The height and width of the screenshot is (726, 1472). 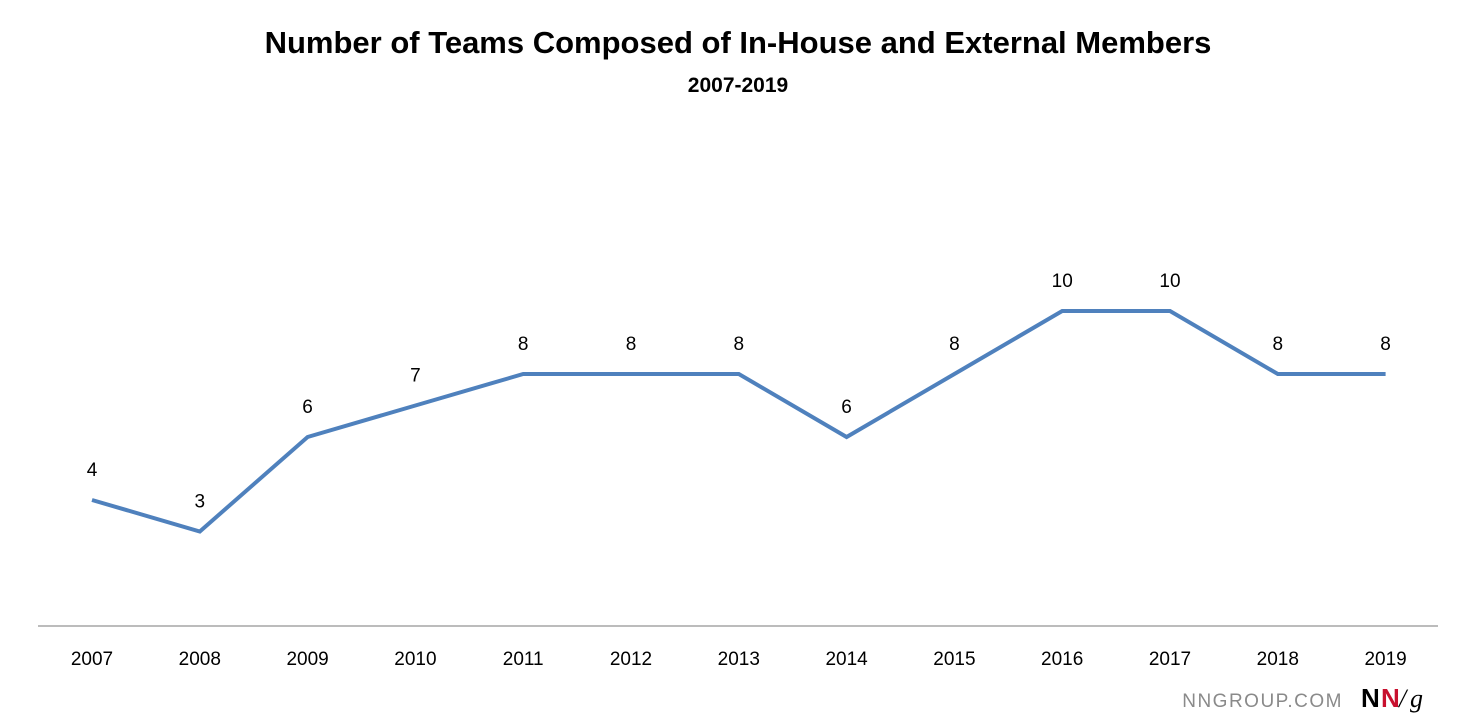 What do you see at coordinates (1403, 698) in the screenshot?
I see `logo-slash: /` at bounding box center [1403, 698].